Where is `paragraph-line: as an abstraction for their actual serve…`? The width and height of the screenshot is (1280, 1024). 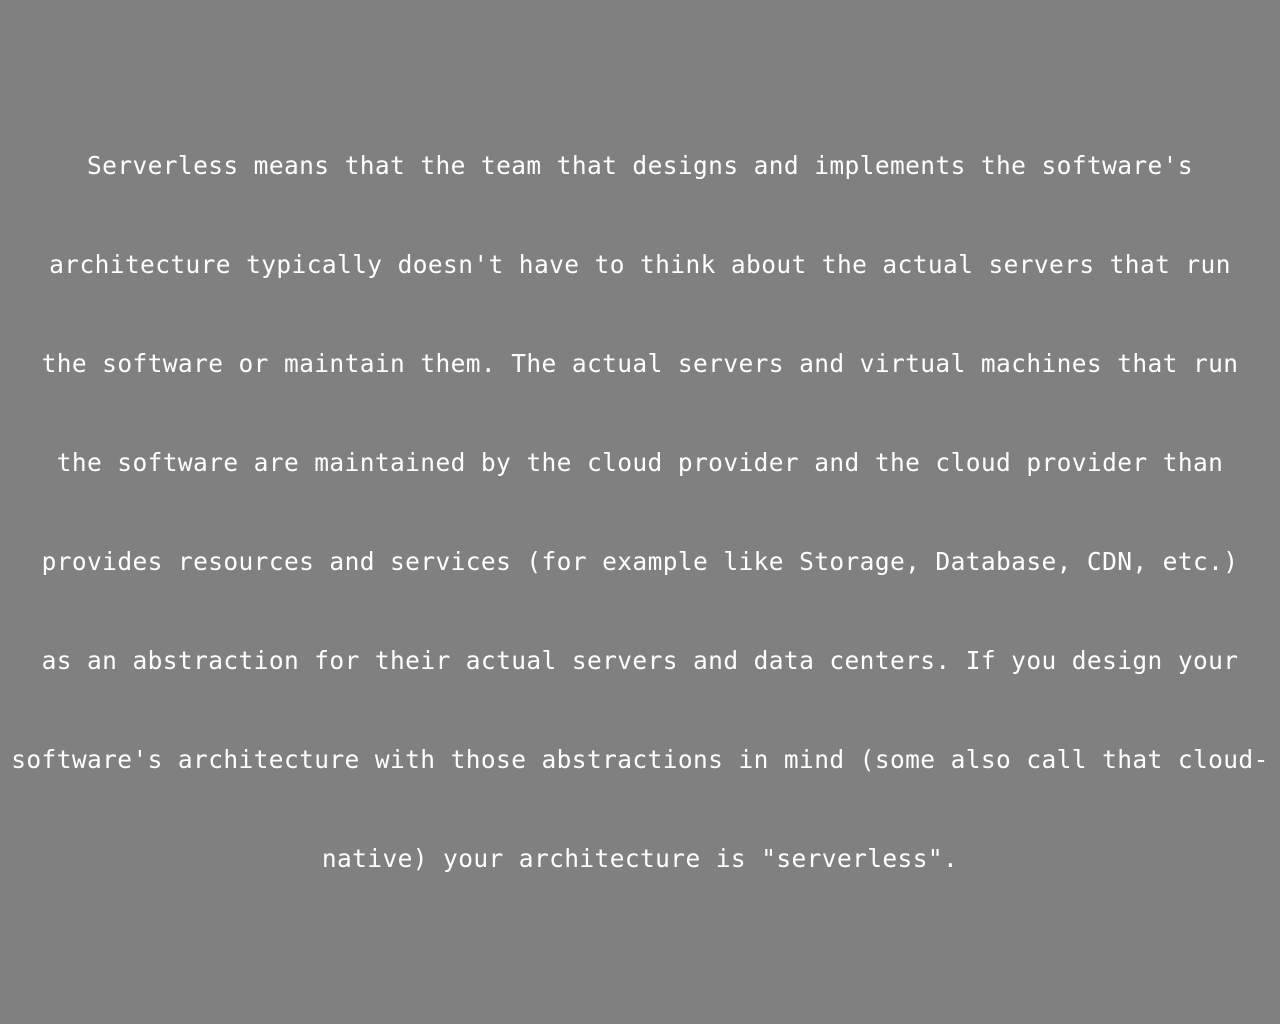 paragraph-line: as an abstraction for their actual serve… is located at coordinates (640, 660).